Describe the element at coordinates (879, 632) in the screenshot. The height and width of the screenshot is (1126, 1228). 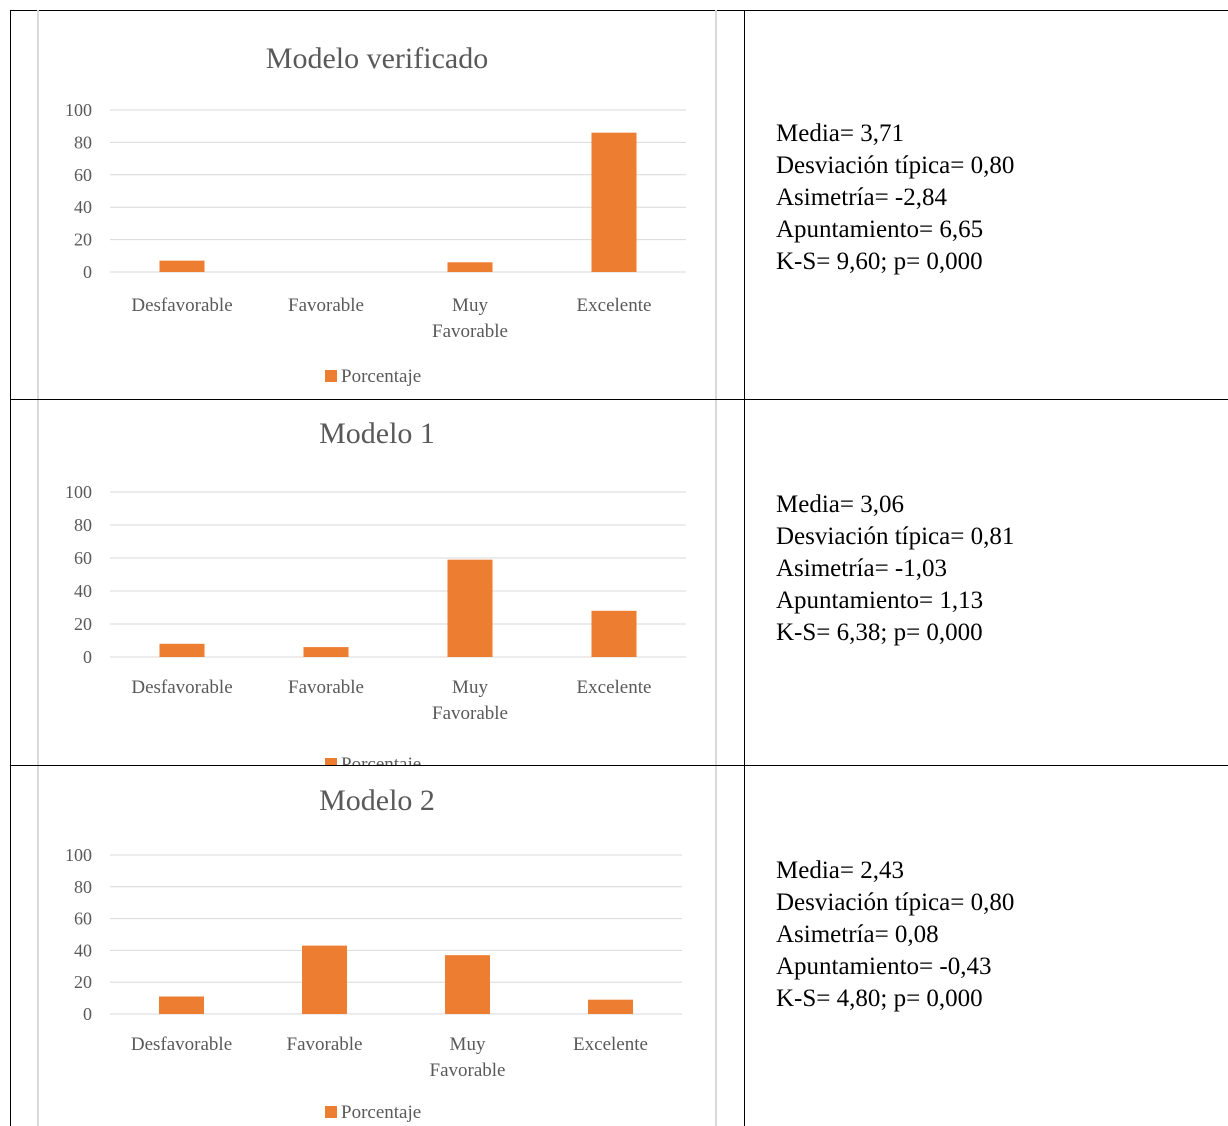
I see `stat-ks: K-S= 6,38; p= 0,000` at that location.